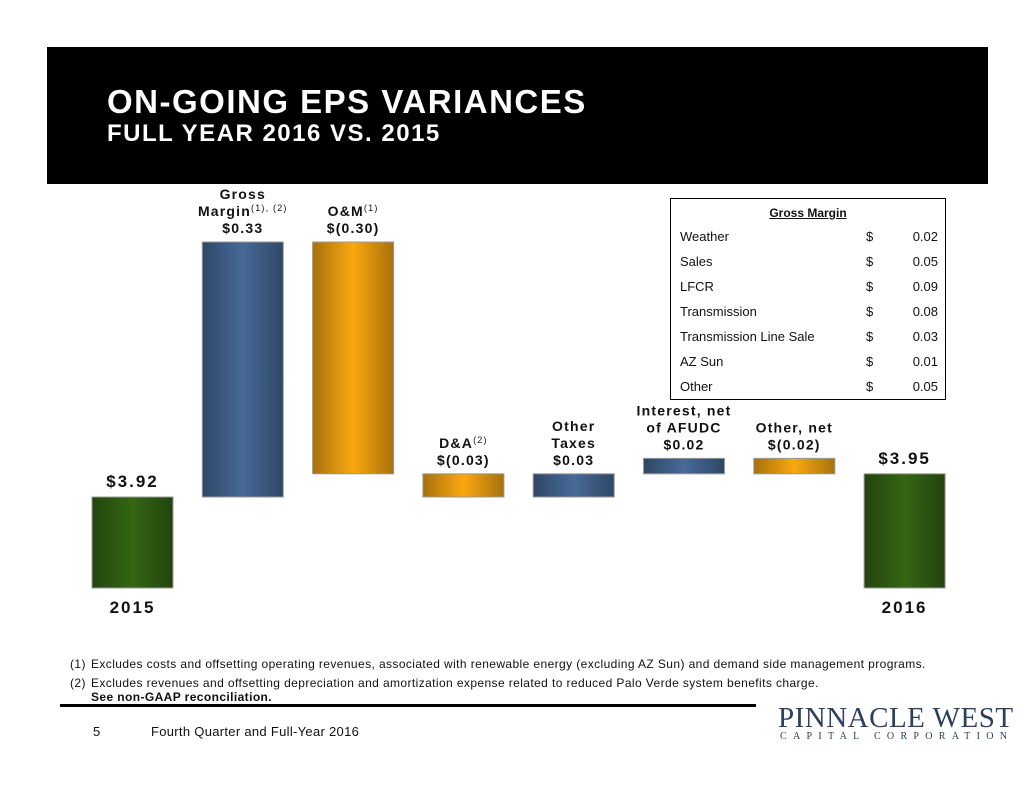  What do you see at coordinates (809, 239) in the screenshot?
I see `gross-margin-row: Weather $0.02` at bounding box center [809, 239].